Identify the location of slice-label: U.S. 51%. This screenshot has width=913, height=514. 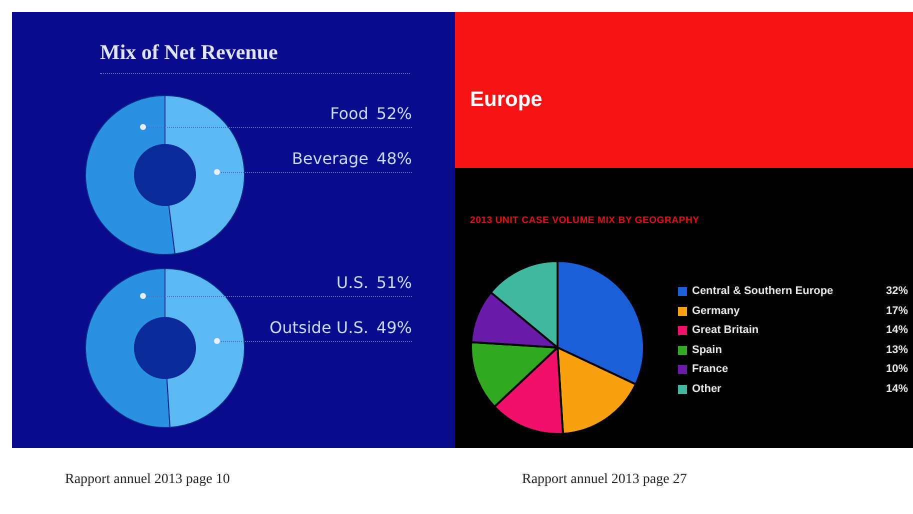
(277, 285).